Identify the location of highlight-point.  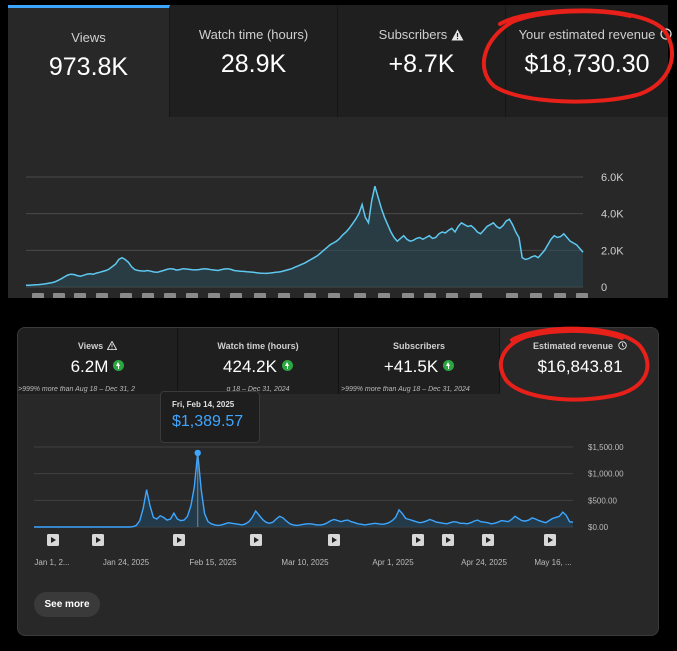
(197, 453).